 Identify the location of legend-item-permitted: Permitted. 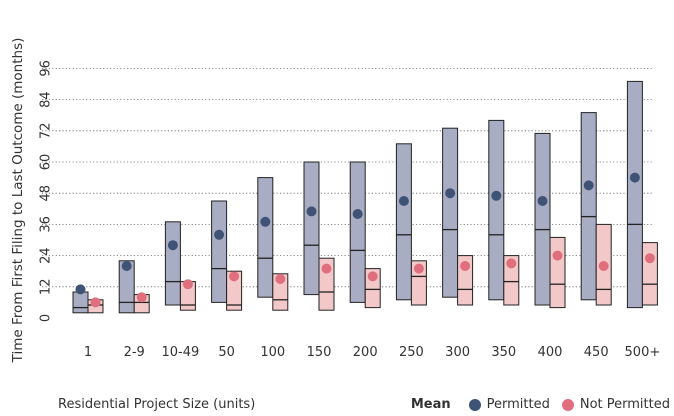
(509, 404).